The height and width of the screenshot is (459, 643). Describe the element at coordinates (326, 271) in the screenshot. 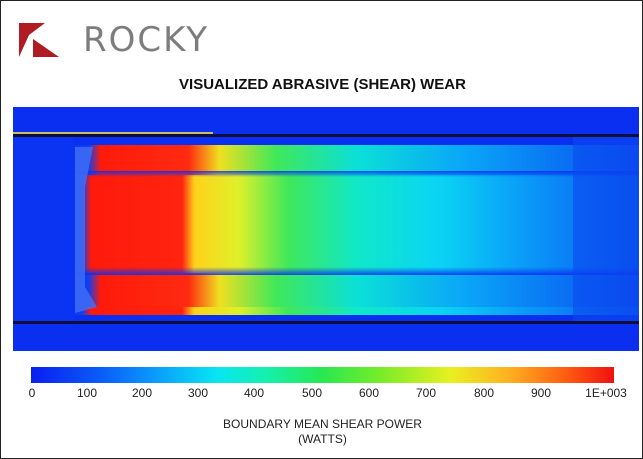

I see `lower-streak` at that location.